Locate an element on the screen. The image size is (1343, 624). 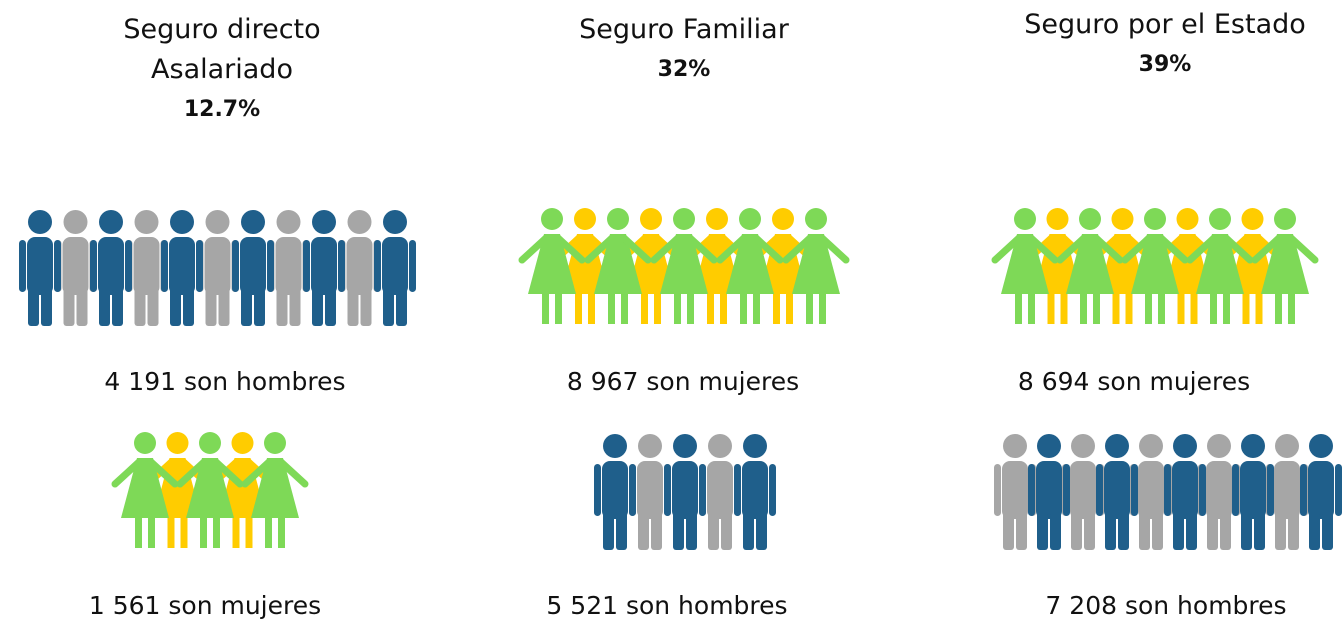
label: 7 208 son hombres is located at coordinates (1166, 605).